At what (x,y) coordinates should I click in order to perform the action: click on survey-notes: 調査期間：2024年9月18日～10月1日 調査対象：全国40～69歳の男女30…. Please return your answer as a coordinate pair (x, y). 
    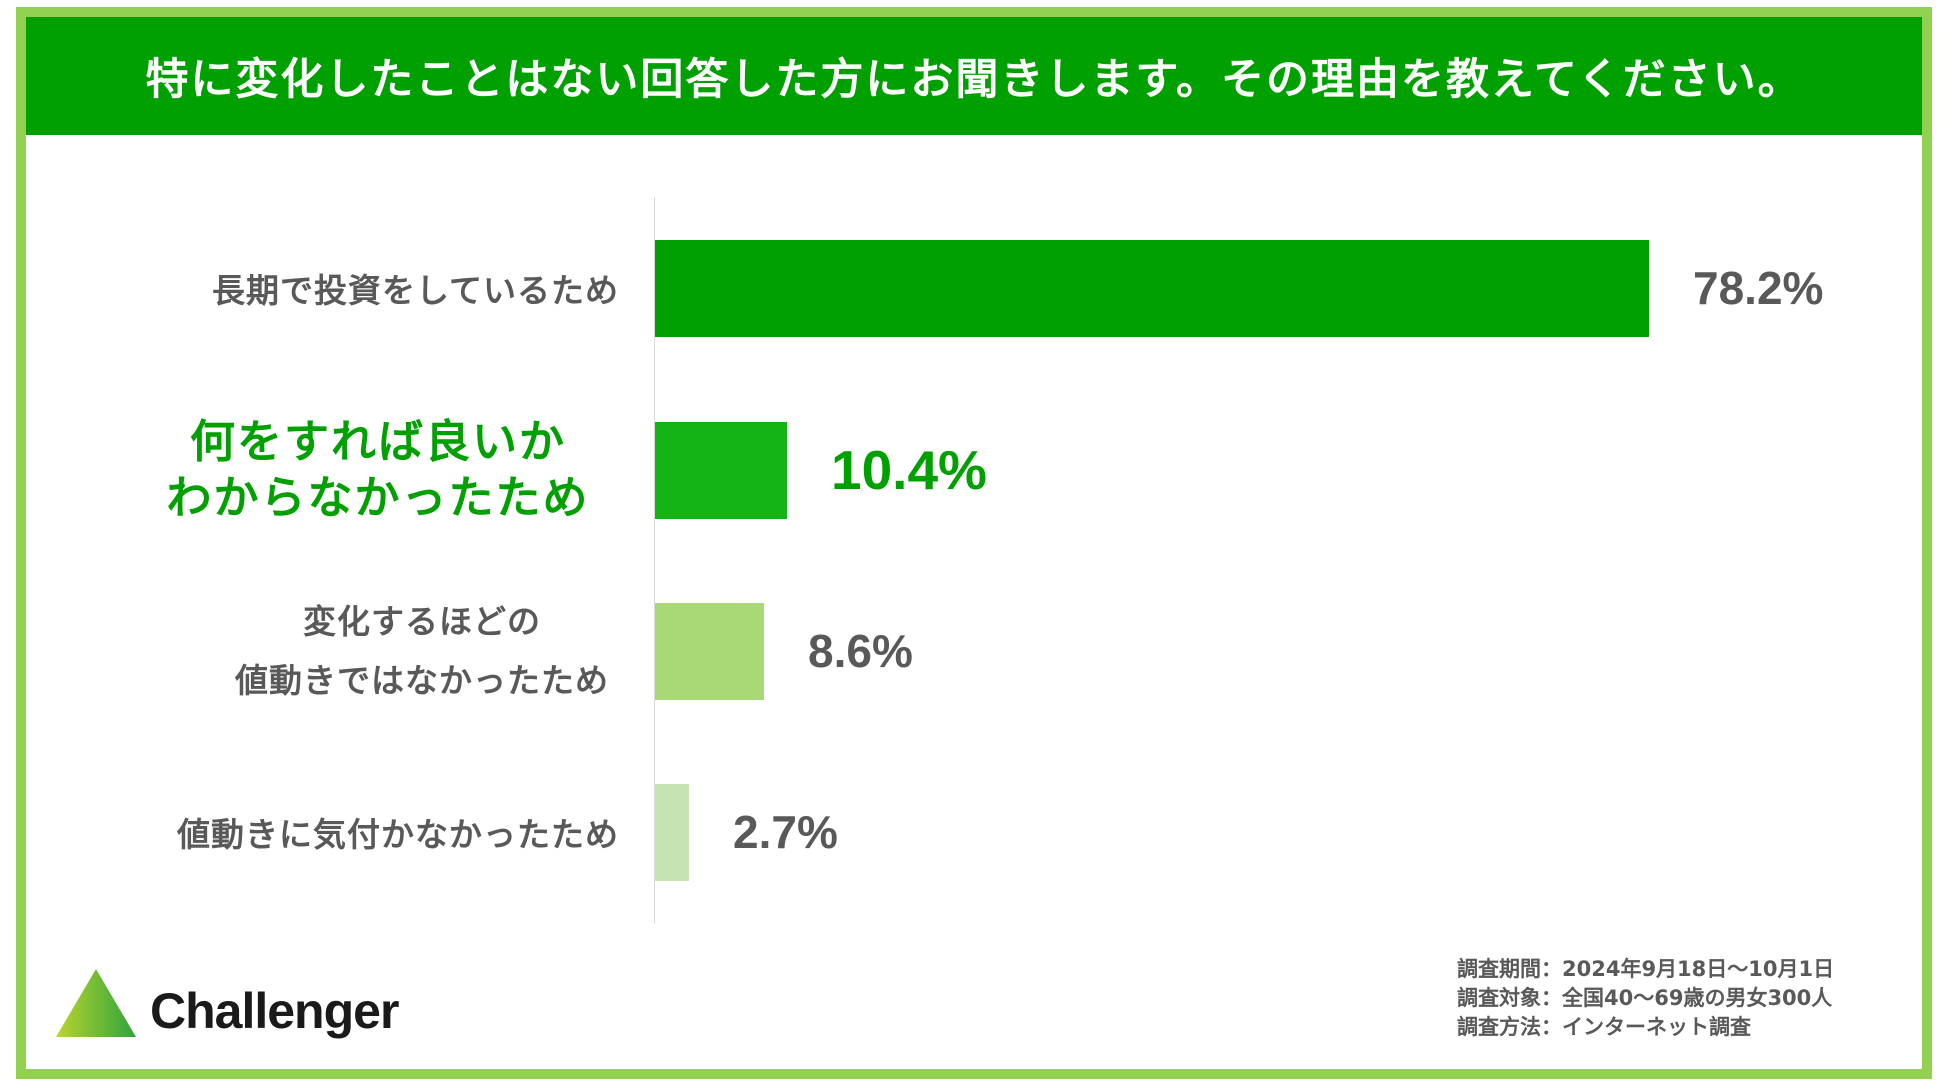
    Looking at the image, I should click on (1645, 998).